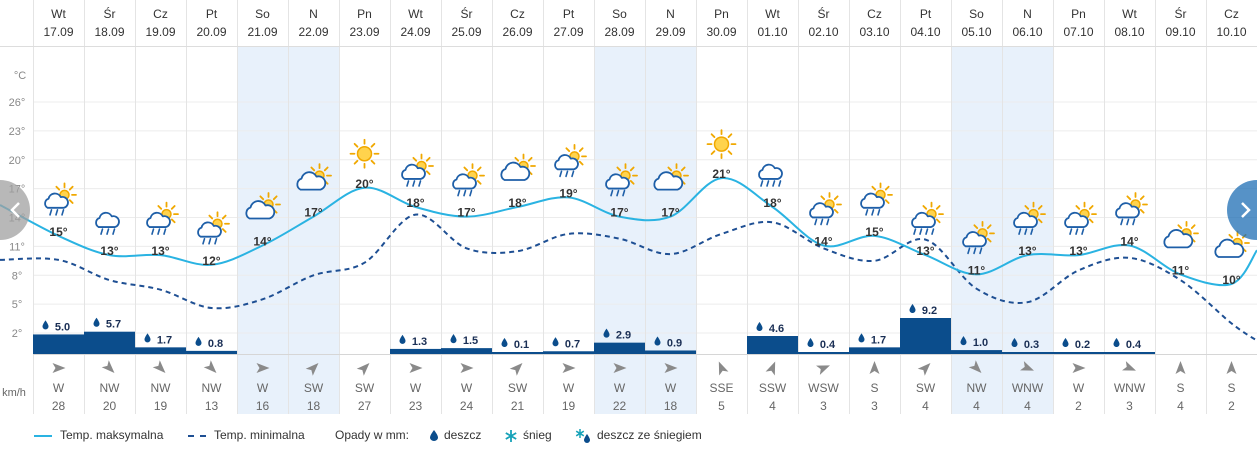  Describe the element at coordinates (161, 406) in the screenshot. I see `wind-speed: 19` at that location.